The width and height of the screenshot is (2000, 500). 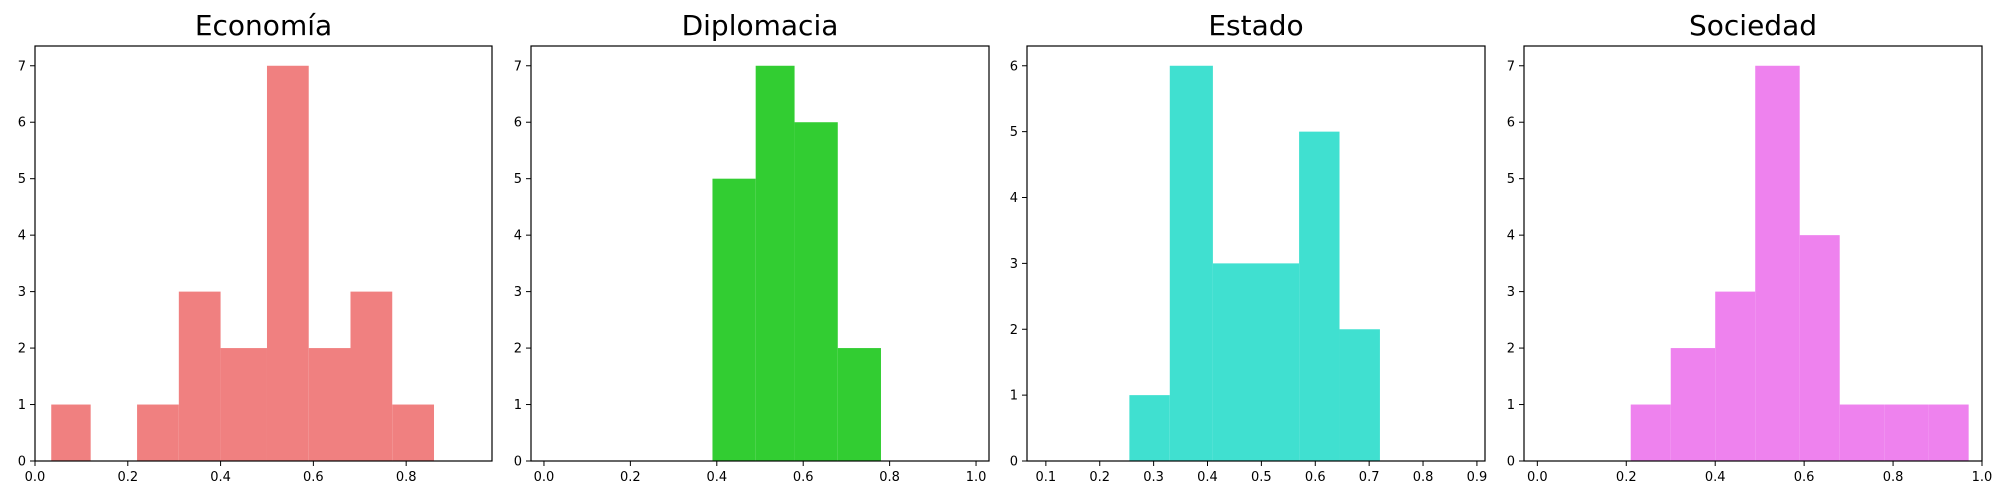 I want to click on x-tick-label: 0.1, so click(x=1046, y=477).